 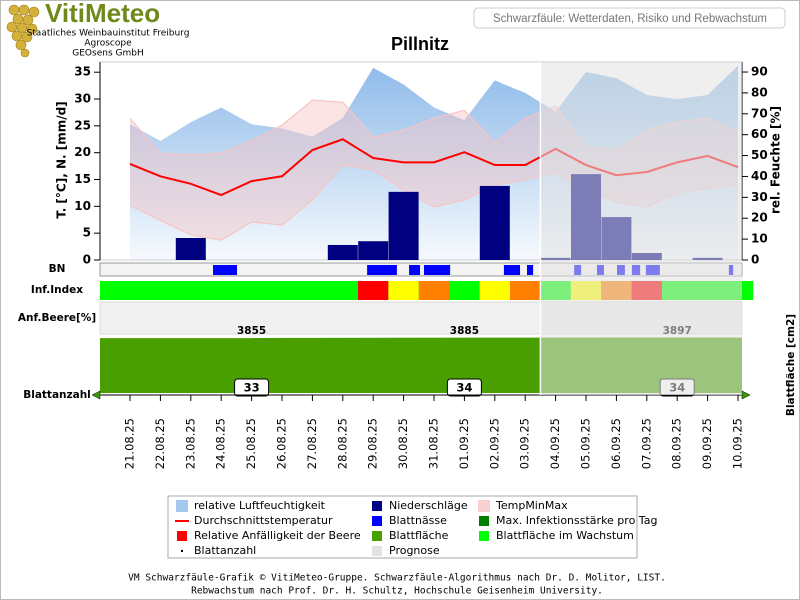 What do you see at coordinates (312, 443) in the screenshot?
I see `x-tick-label: 27.08.25` at bounding box center [312, 443].